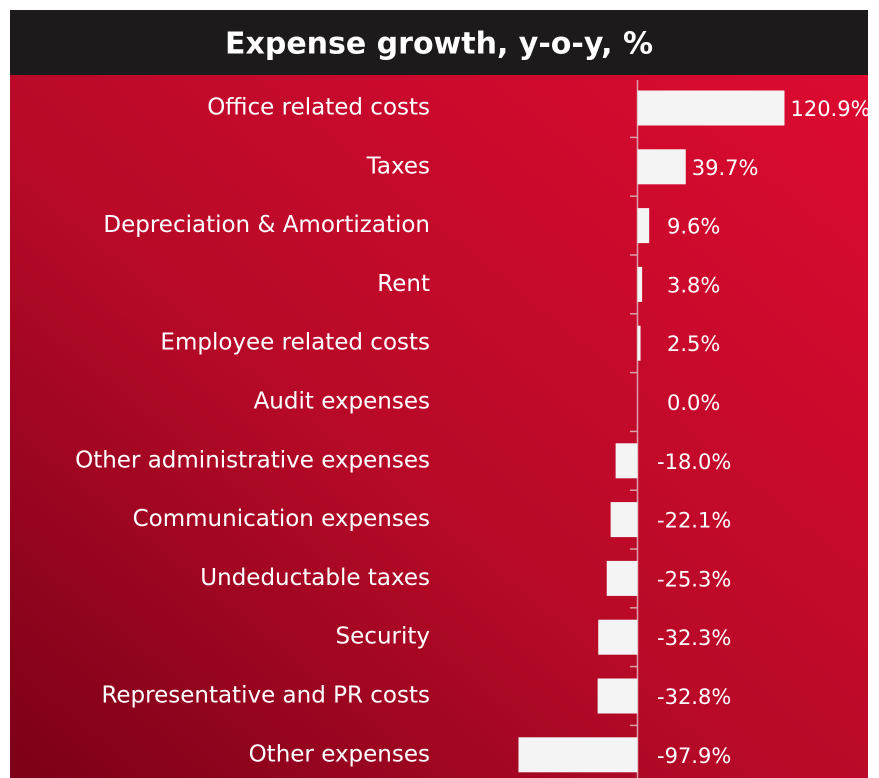  I want to click on category-label: Taxes, so click(398, 166).